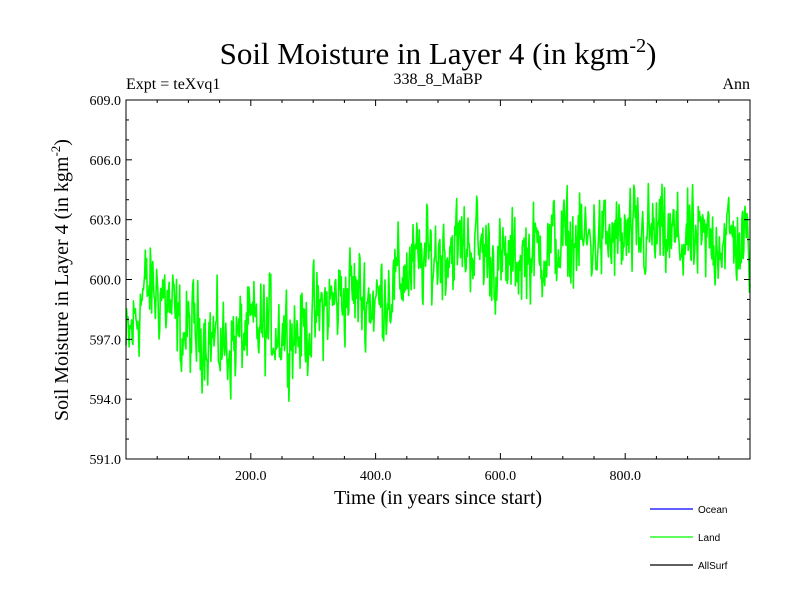 The image size is (800, 600). I want to click on x-tick-label: 600.0, so click(501, 476).